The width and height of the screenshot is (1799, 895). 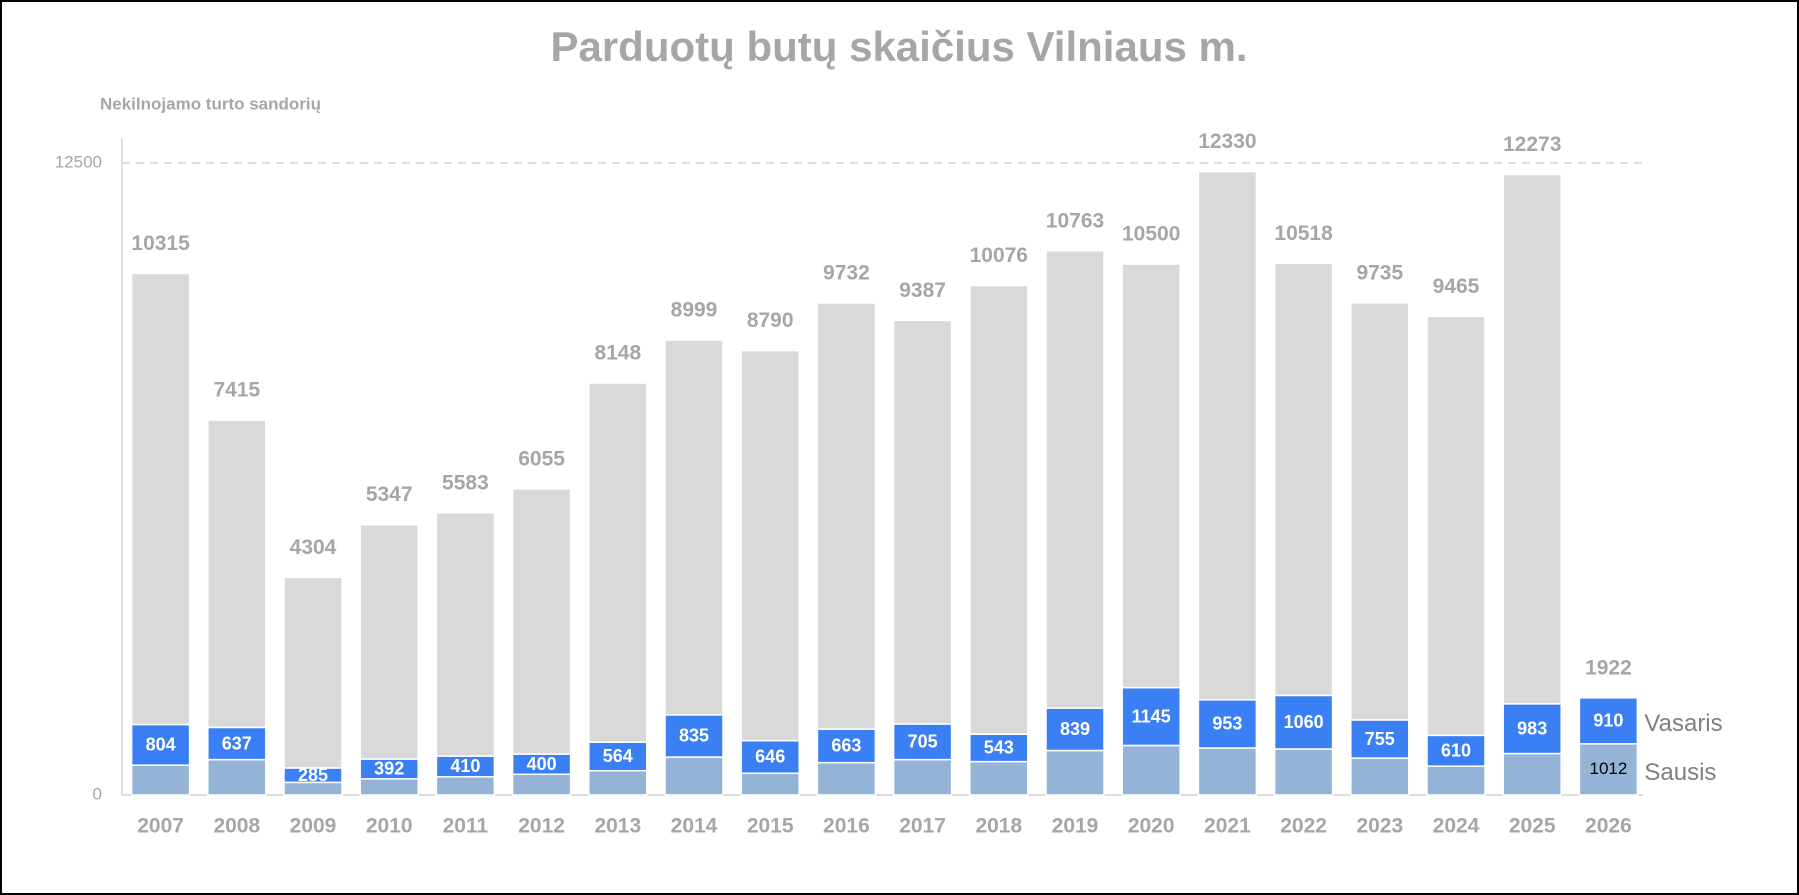 What do you see at coordinates (161, 745) in the screenshot?
I see `data-label: 804` at bounding box center [161, 745].